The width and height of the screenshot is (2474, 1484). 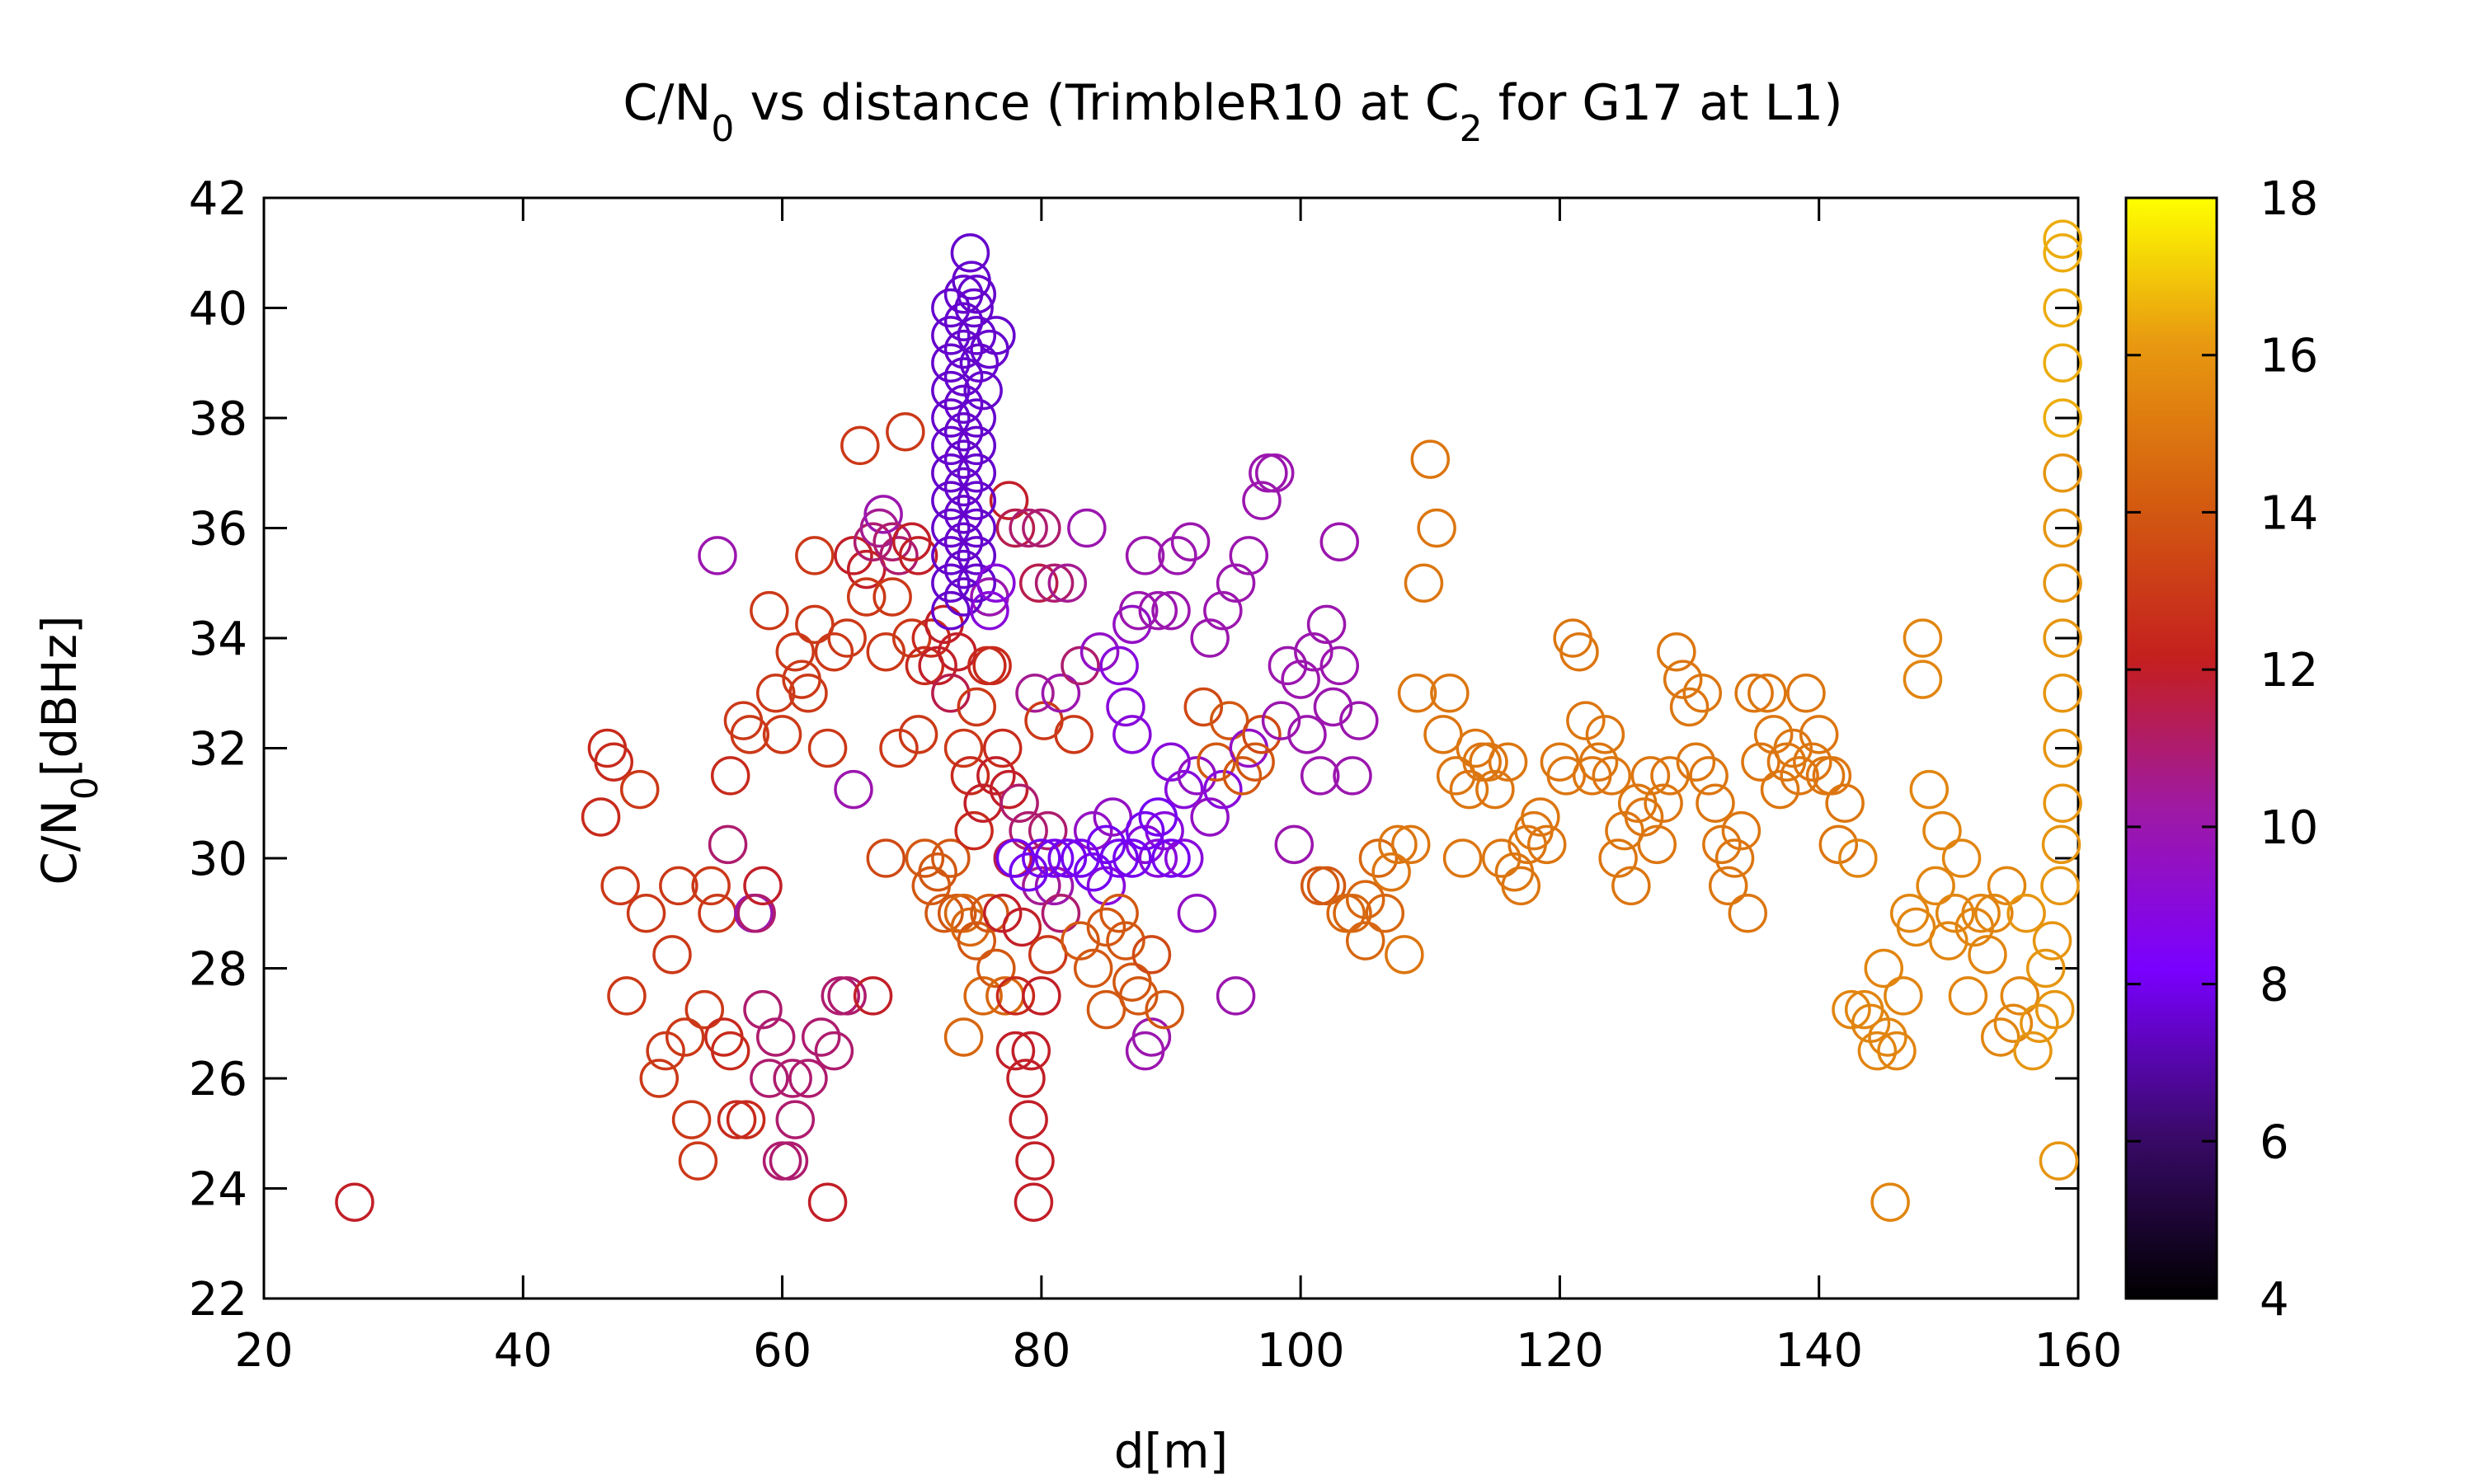 I want to click on colorbar-tick-label: 6, so click(x=2274, y=1142).